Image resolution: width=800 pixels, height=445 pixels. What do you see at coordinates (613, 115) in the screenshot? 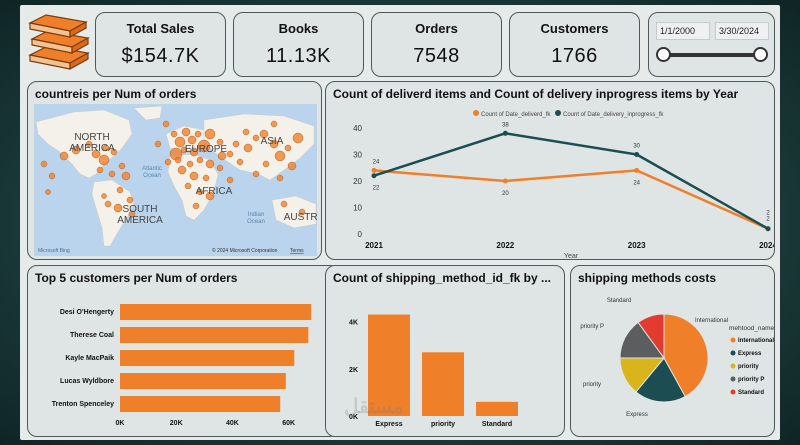
I see `legend-label-1: Count of Date_delivery_inprogress_fk` at bounding box center [613, 115].